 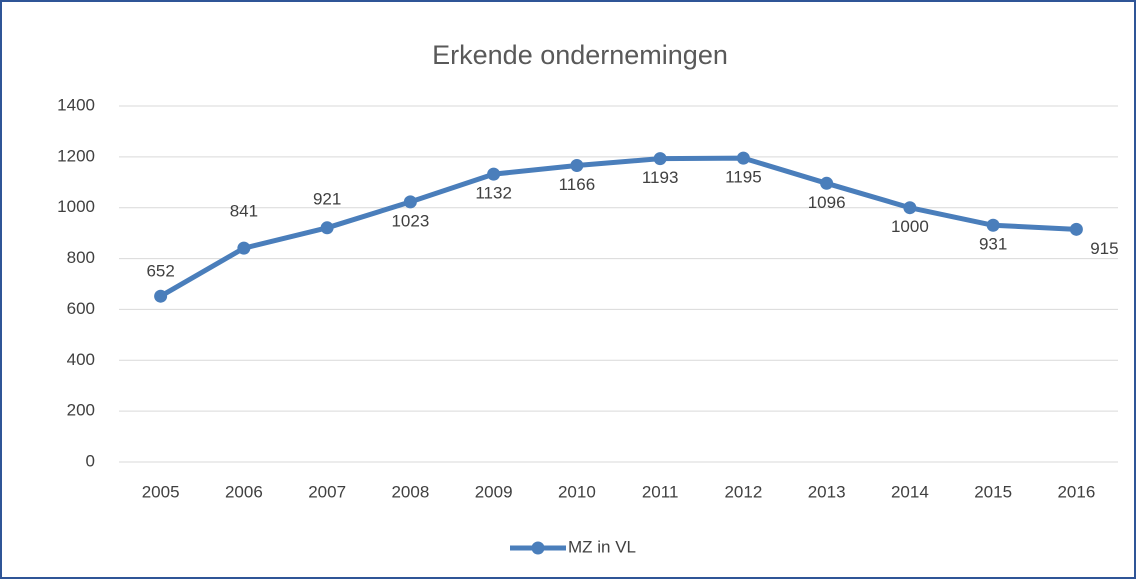 I want to click on x-tick-label: 2016, so click(x=1076, y=491).